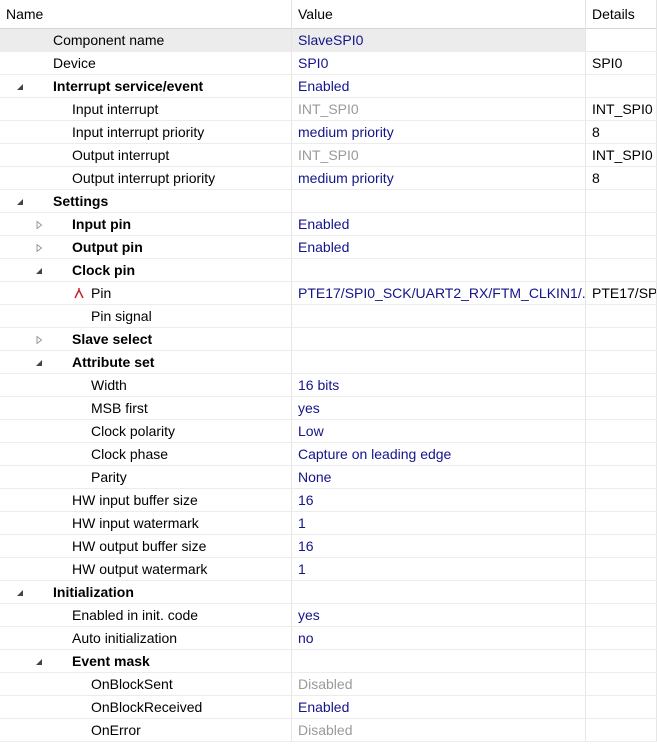 This screenshot has width=657, height=744. Describe the element at coordinates (439, 224) in the screenshot. I see `cell-value: Enabled` at that location.